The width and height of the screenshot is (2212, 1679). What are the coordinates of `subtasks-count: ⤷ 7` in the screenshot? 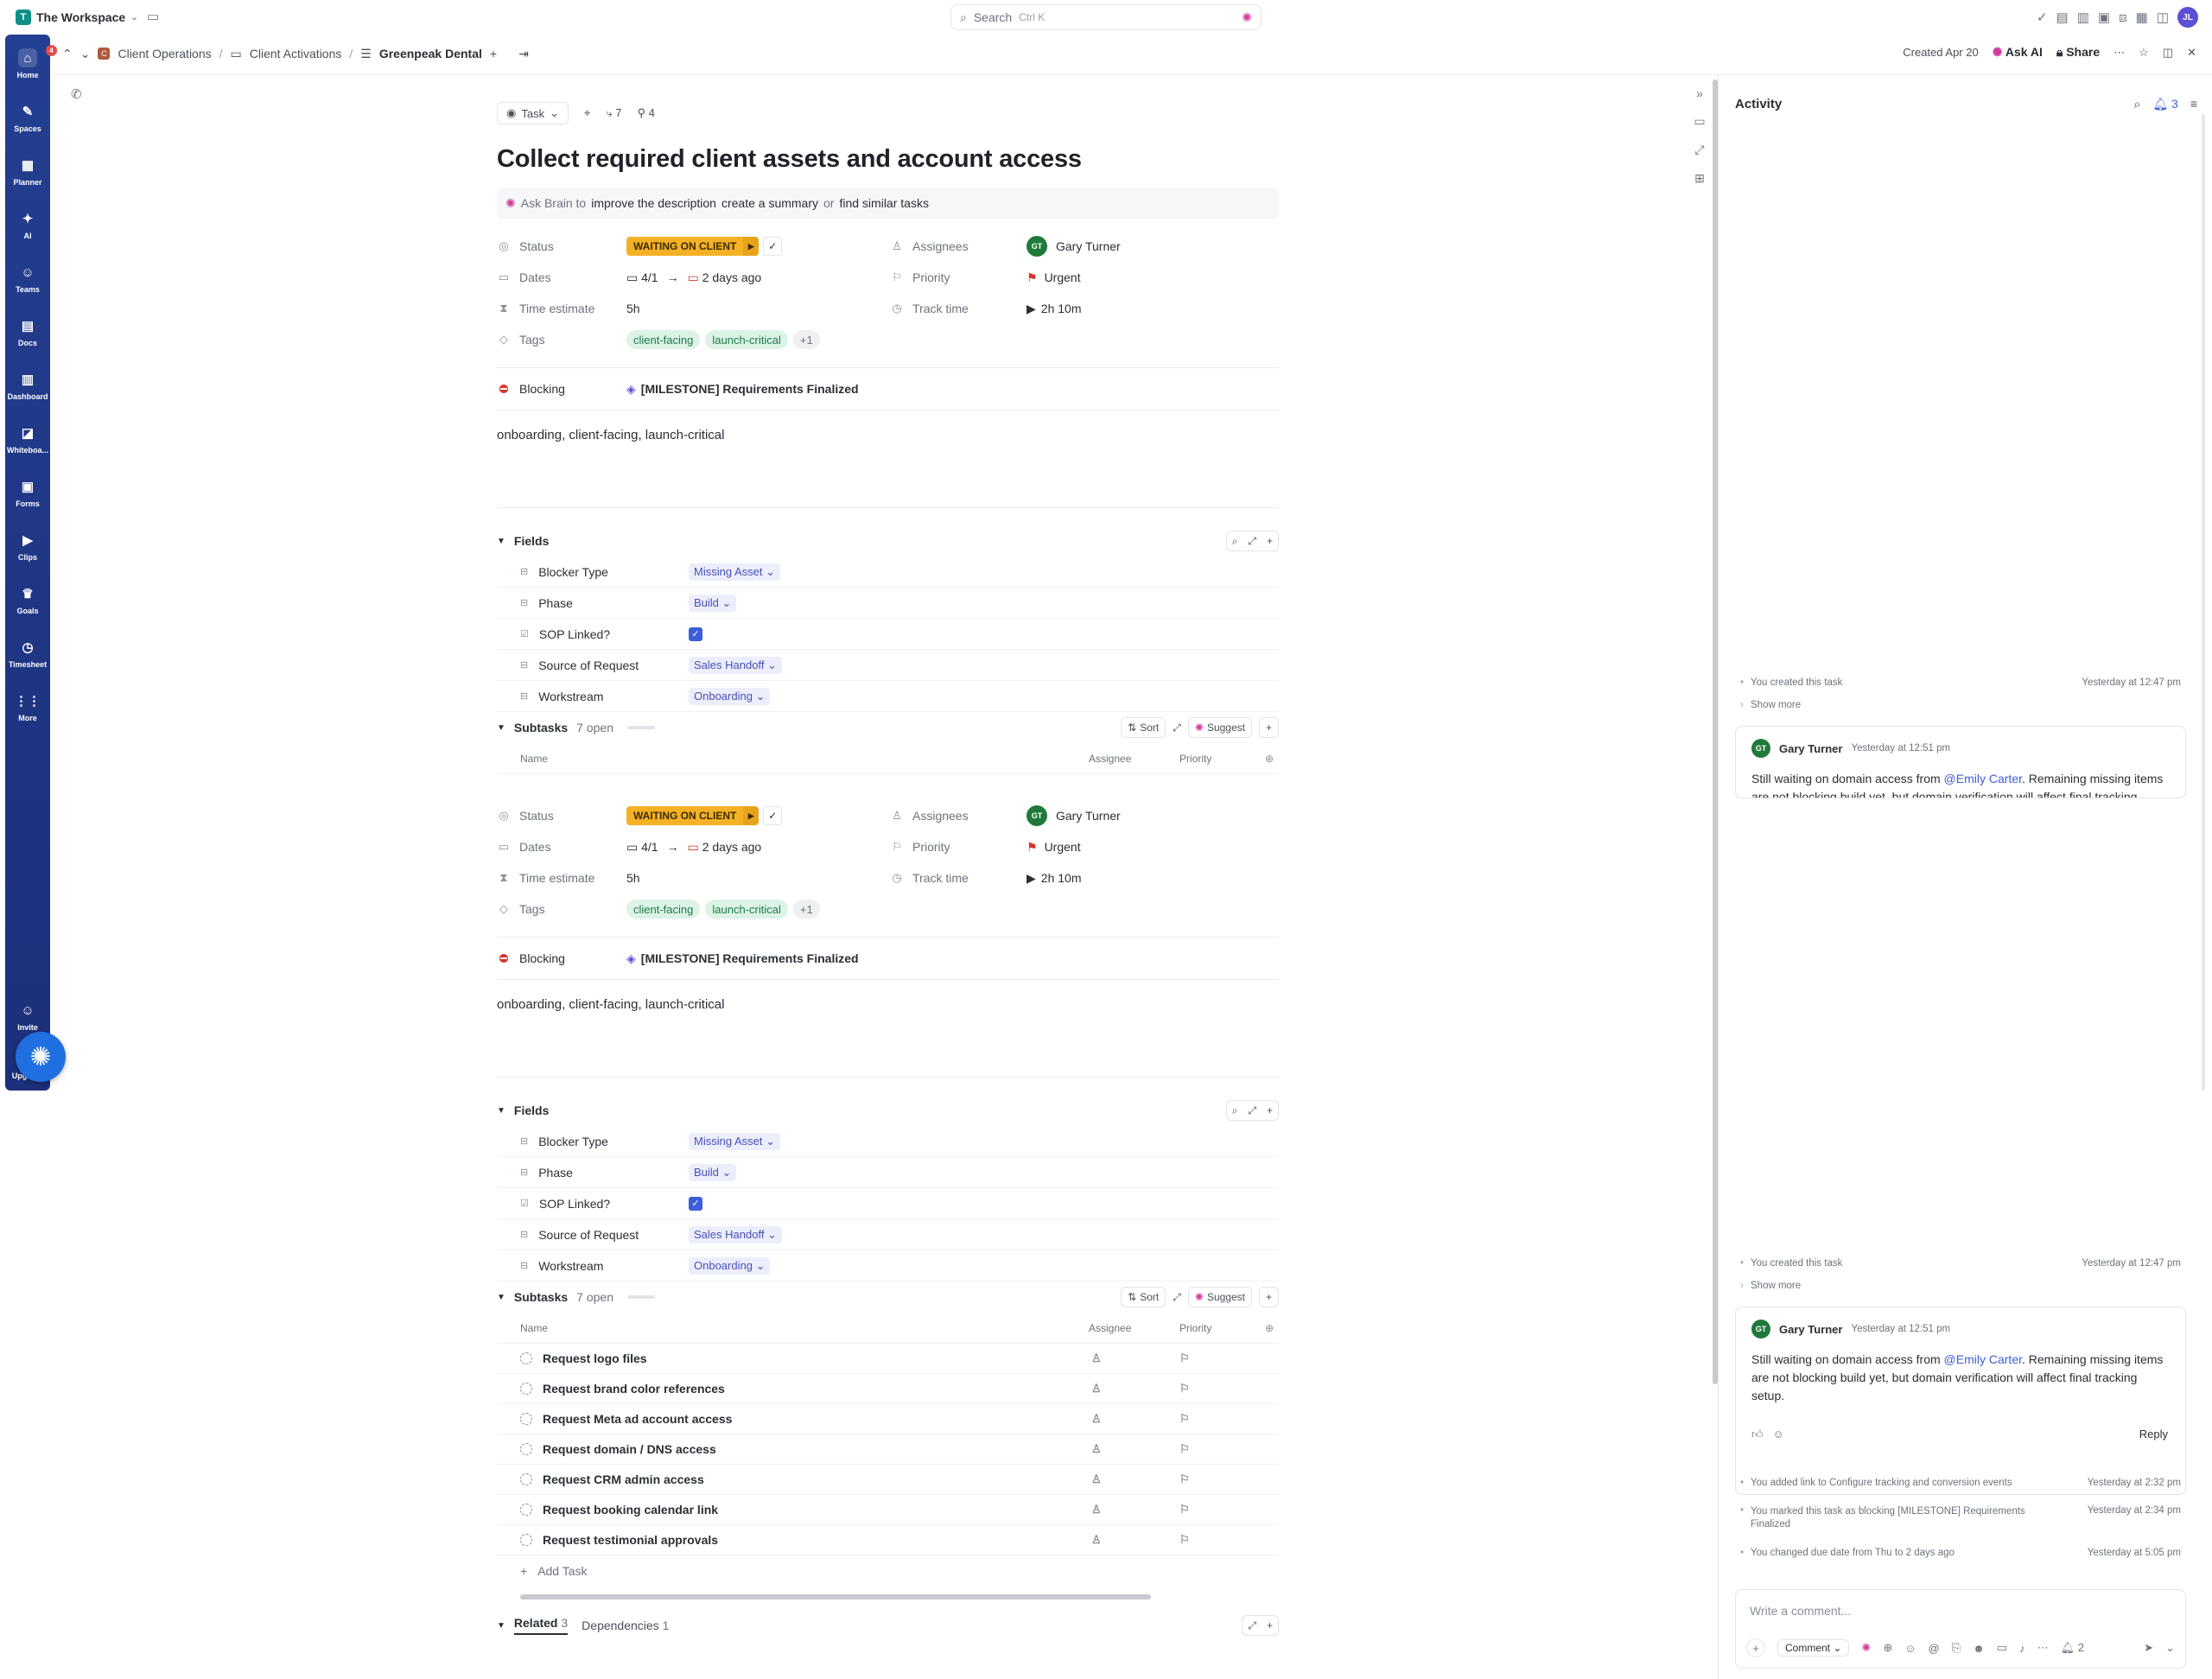 It's located at (613, 113).